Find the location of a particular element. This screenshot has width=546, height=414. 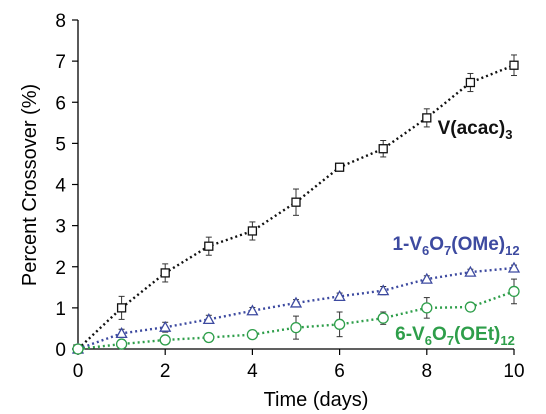

label-subscript: 3 is located at coordinates (508, 134).